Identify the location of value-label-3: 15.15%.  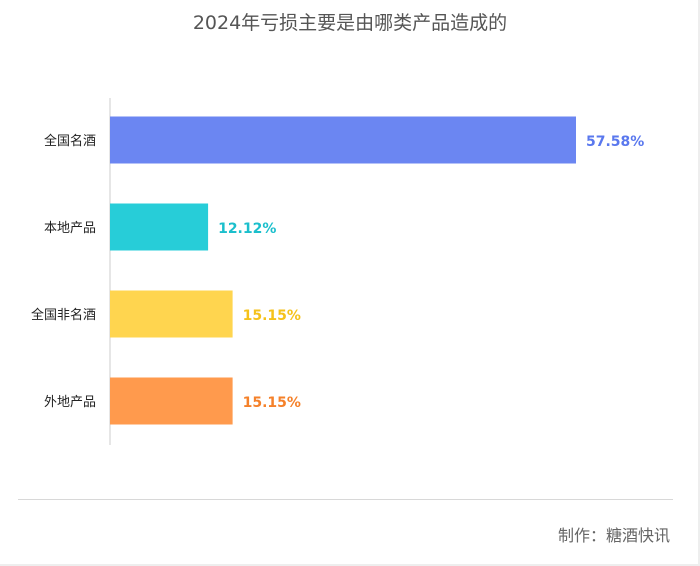
(272, 403).